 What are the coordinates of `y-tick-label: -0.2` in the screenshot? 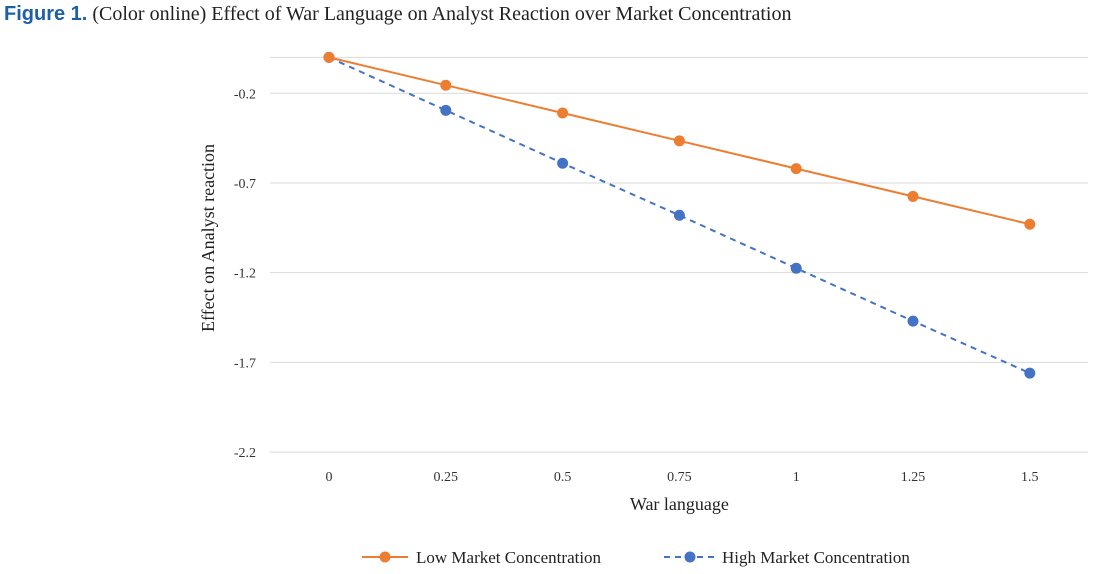 It's located at (245, 94).